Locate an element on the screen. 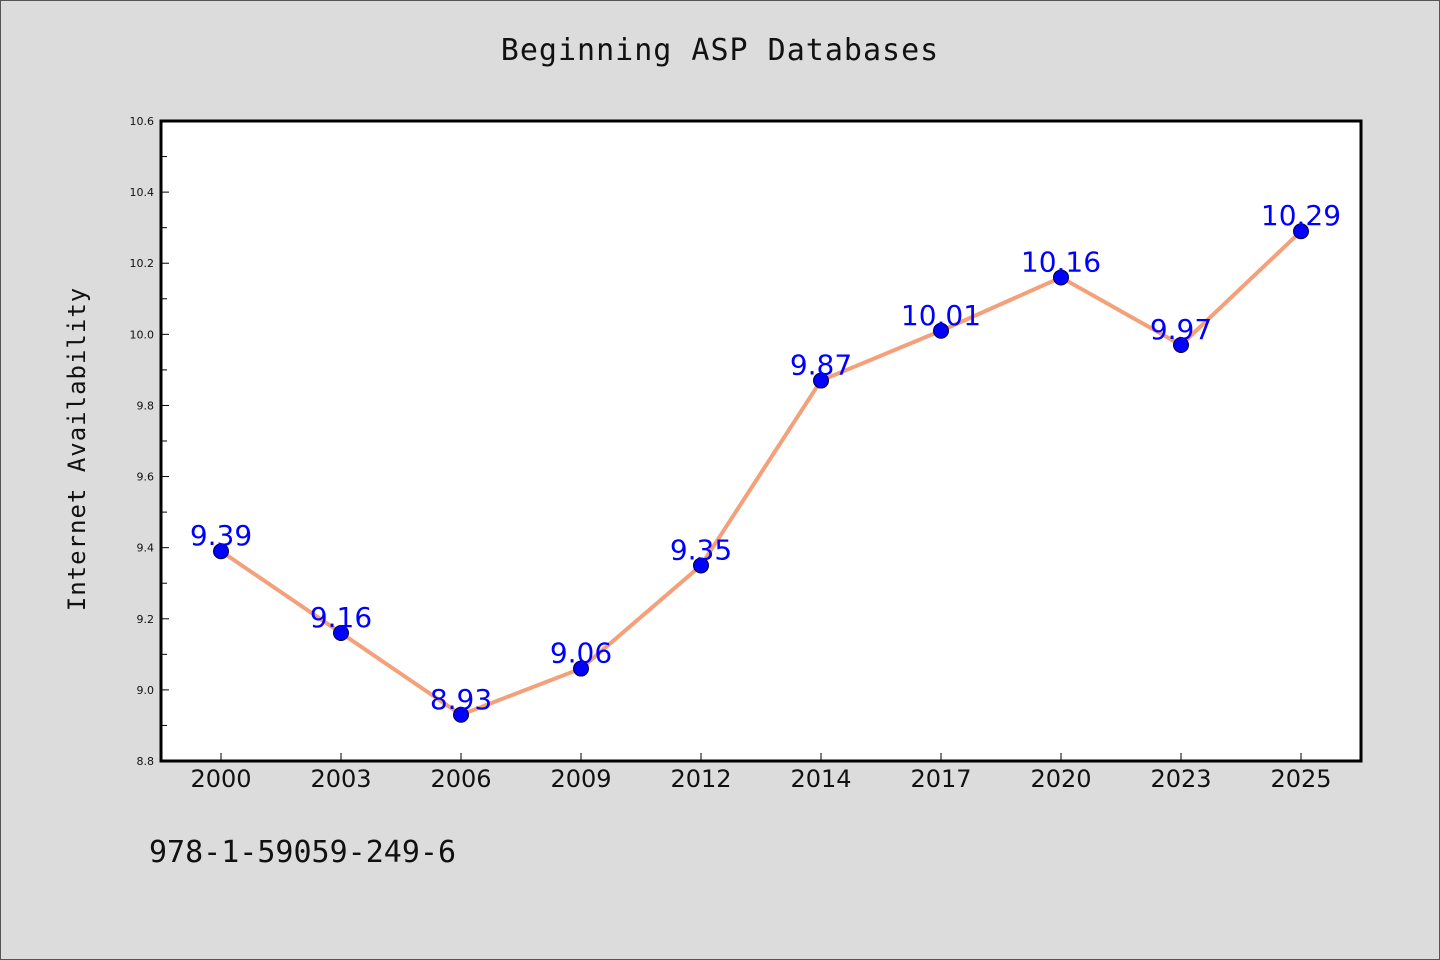 Image resolution: width=1440 pixels, height=960 pixels. data-label: 10.29 is located at coordinates (1301, 215).